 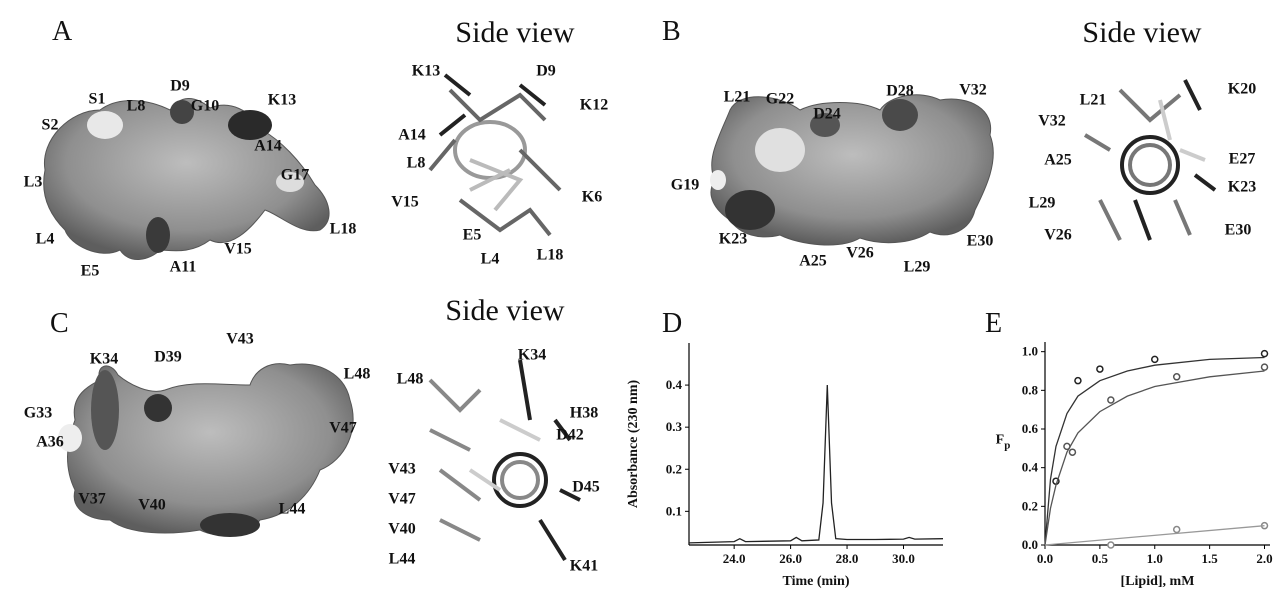 I want to click on x-axis-label: [Lipid], mM, so click(x=1158, y=581).